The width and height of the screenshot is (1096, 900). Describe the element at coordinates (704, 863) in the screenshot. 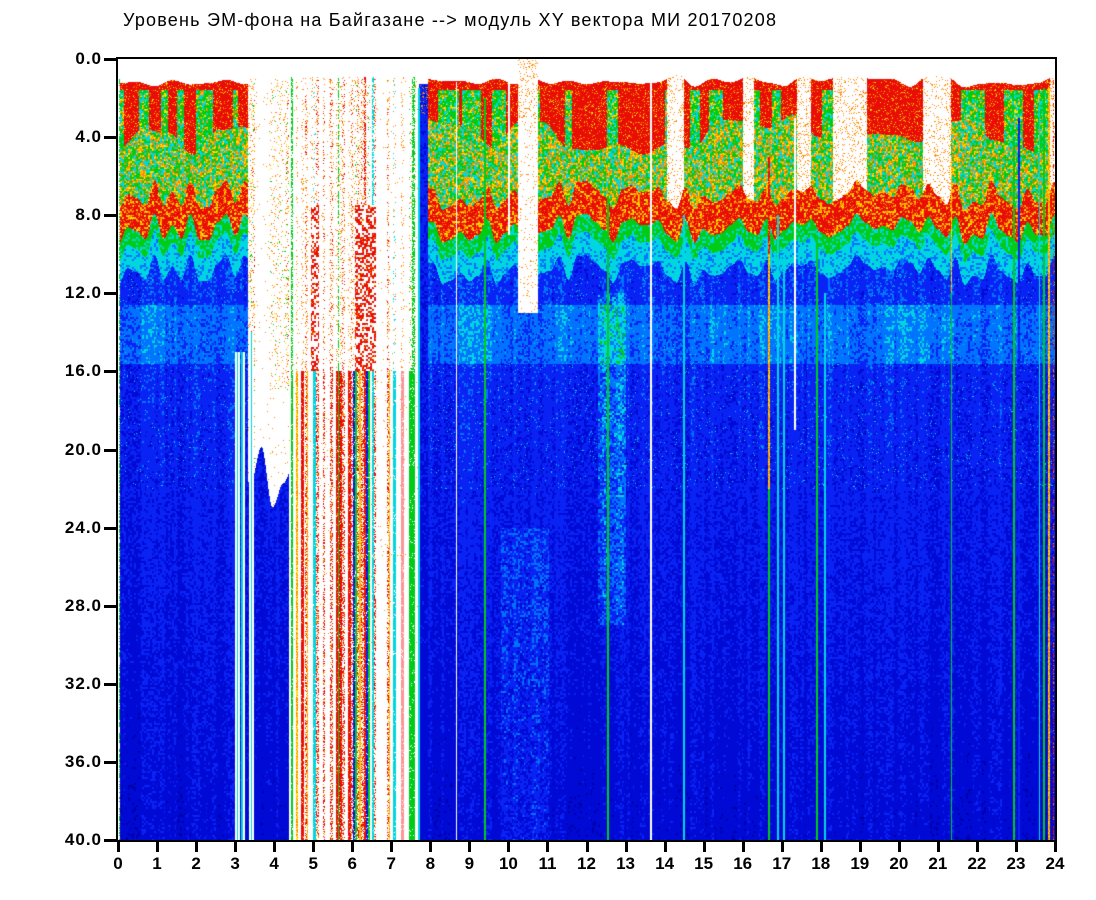

I see `x-tick-label: 15` at that location.